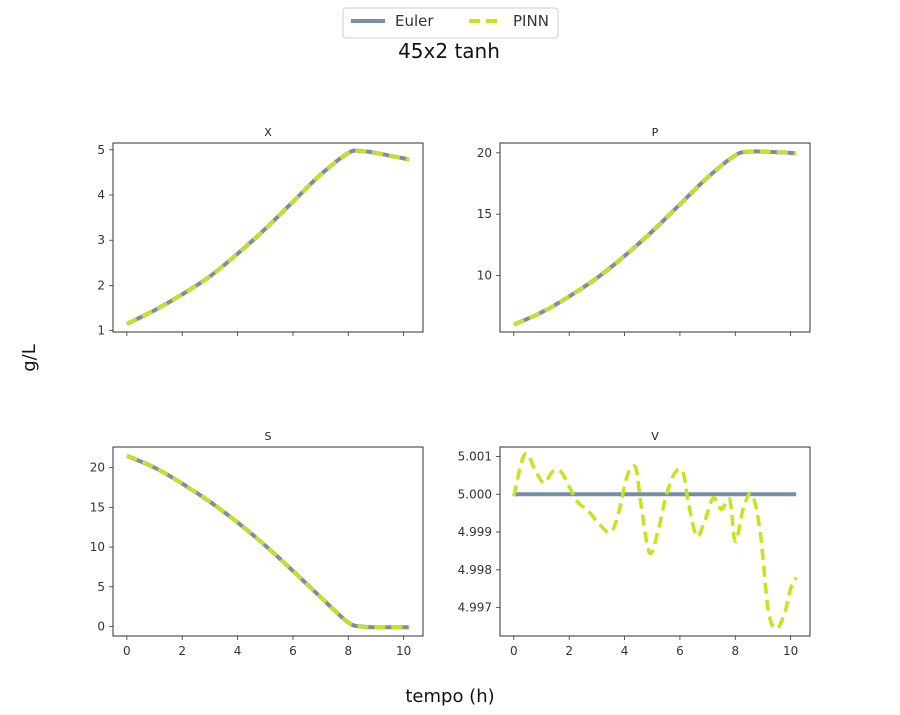  Describe the element at coordinates (475, 532) in the screenshot. I see `y-tick-label: 4.999` at that location.